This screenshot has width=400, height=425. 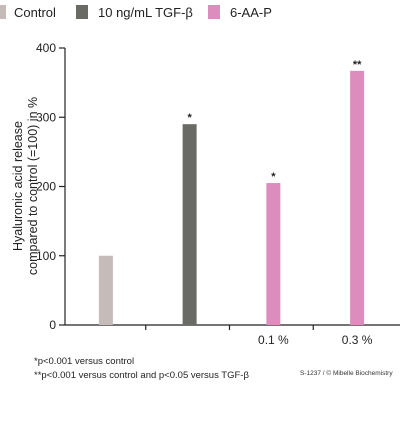 I want to click on legend-swatch-control, so click(x=3, y=12).